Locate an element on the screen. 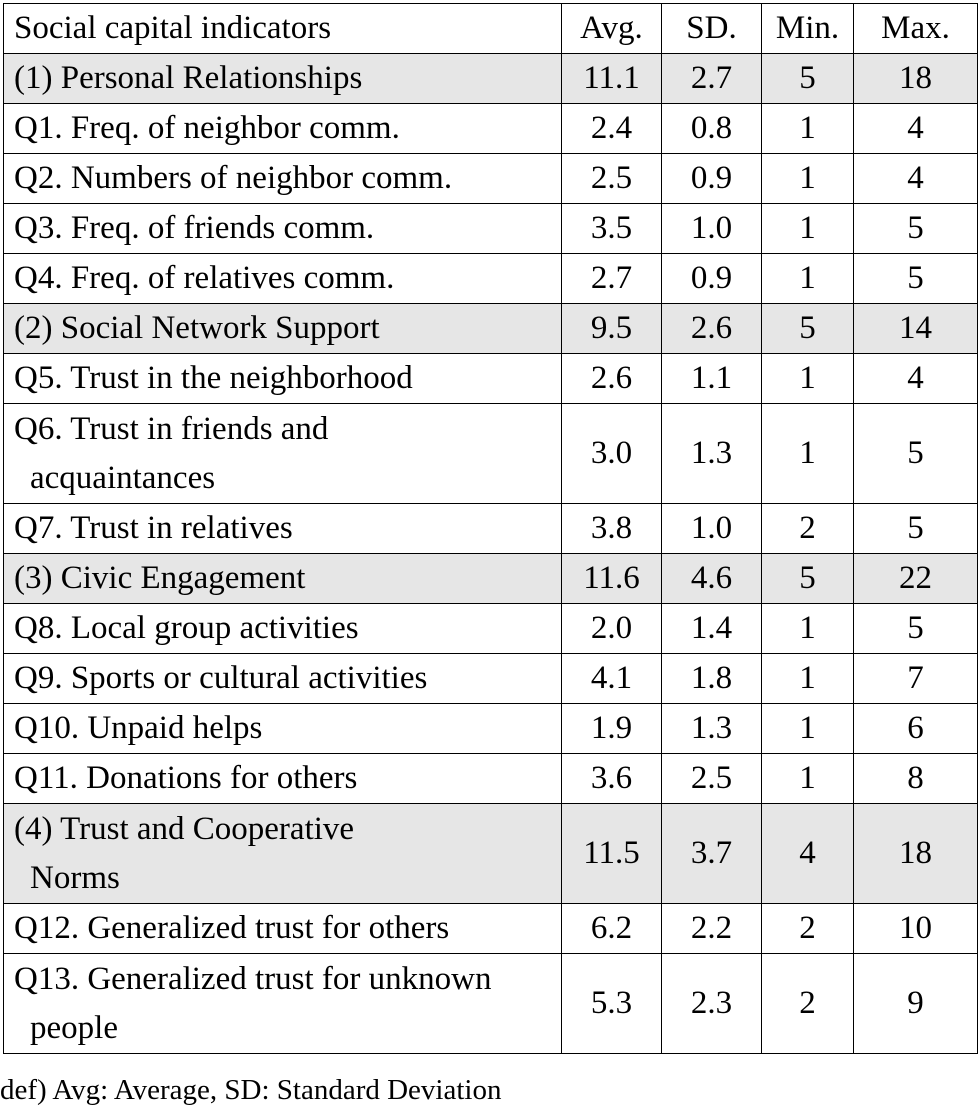 Image resolution: width=980 pixels, height=1110 pixels. cell-max: 8 is located at coordinates (915, 778).